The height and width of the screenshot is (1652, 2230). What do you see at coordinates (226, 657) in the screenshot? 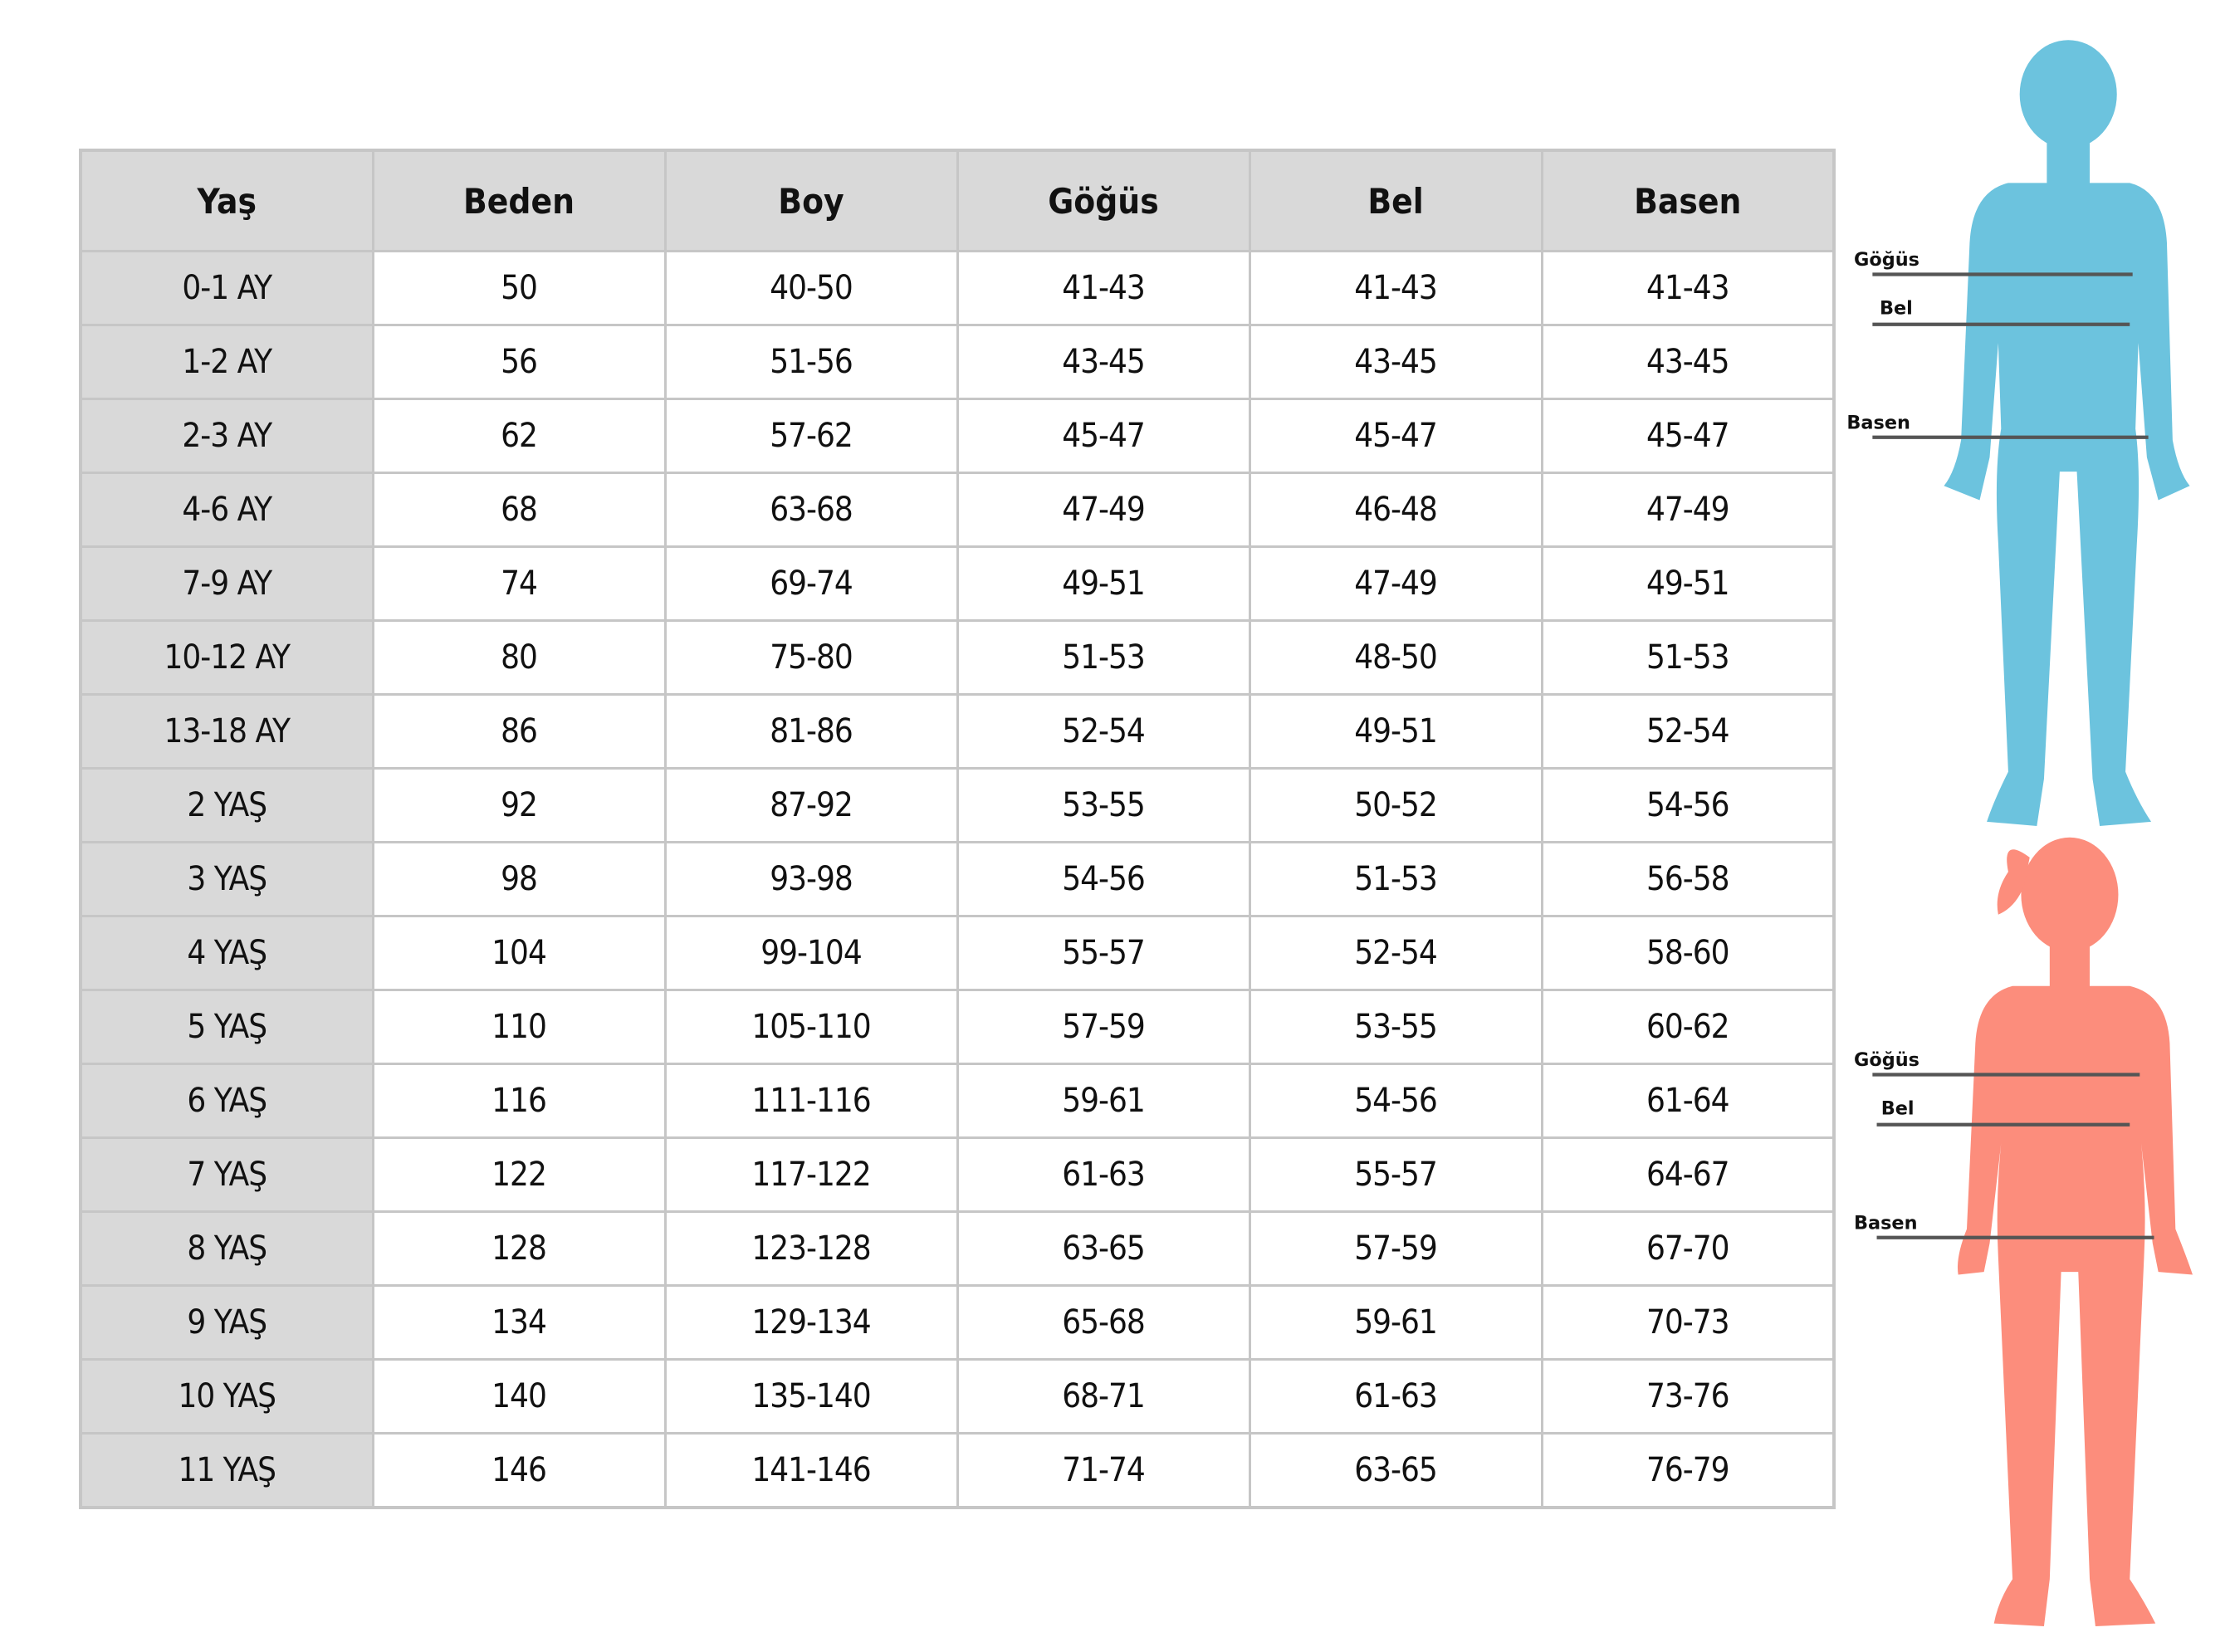
I see `cell-age: 10-12 AY` at bounding box center [226, 657].